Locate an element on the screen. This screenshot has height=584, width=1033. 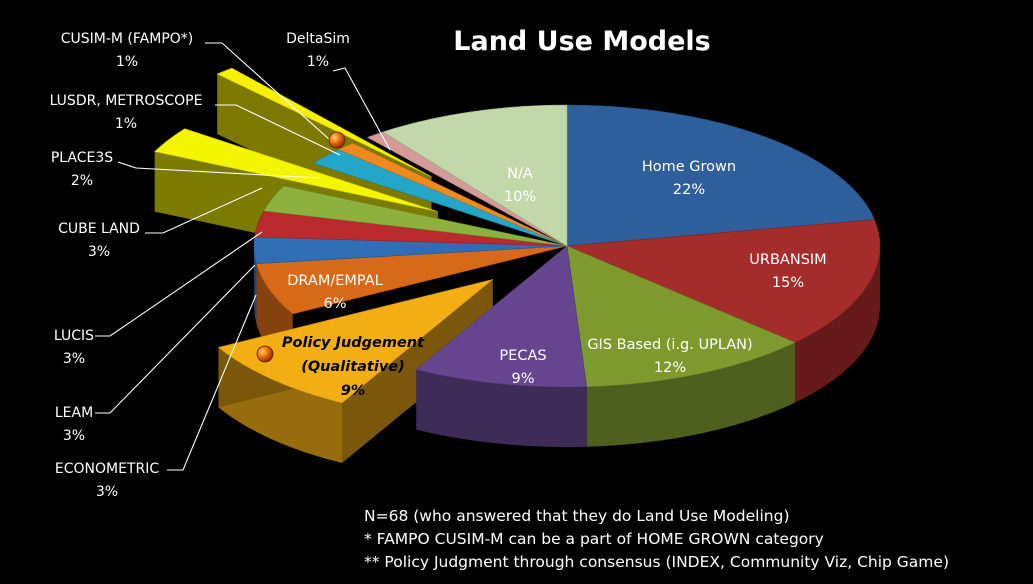
slice-label-pecas: PECAS is located at coordinates (522, 356).